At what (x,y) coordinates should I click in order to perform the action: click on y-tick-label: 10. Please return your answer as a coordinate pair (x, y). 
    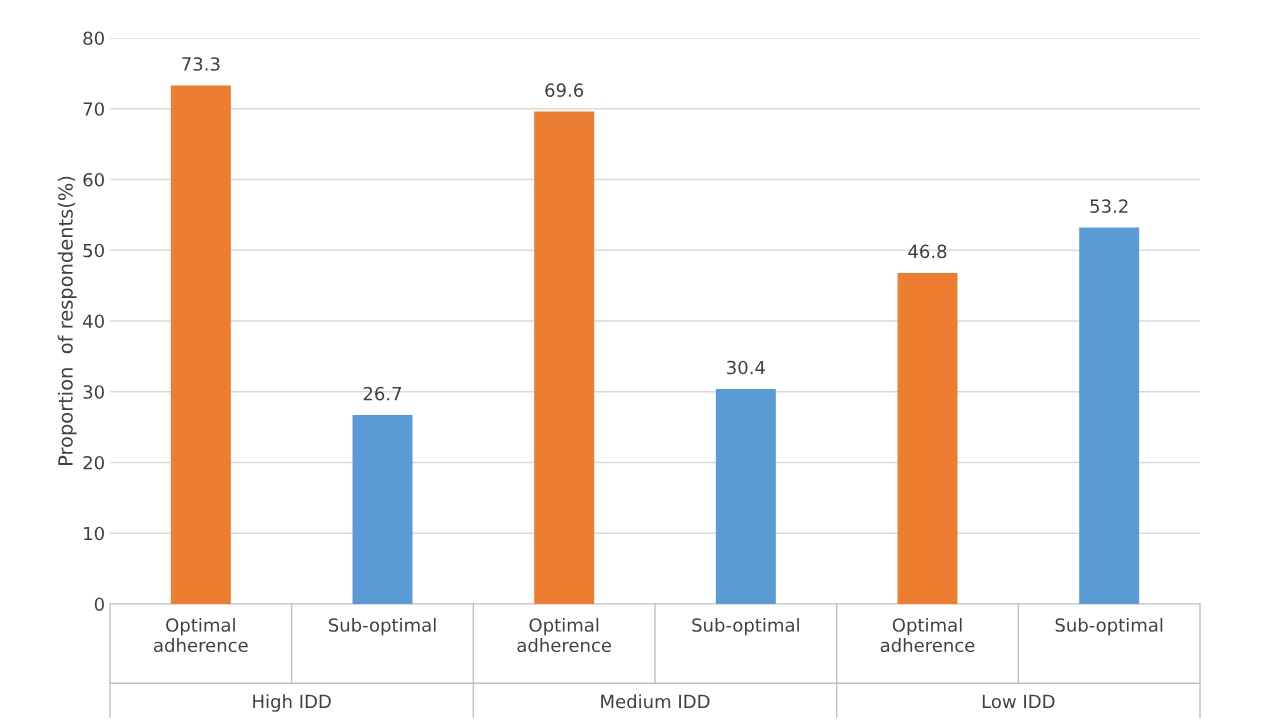
    Looking at the image, I should click on (94, 533).